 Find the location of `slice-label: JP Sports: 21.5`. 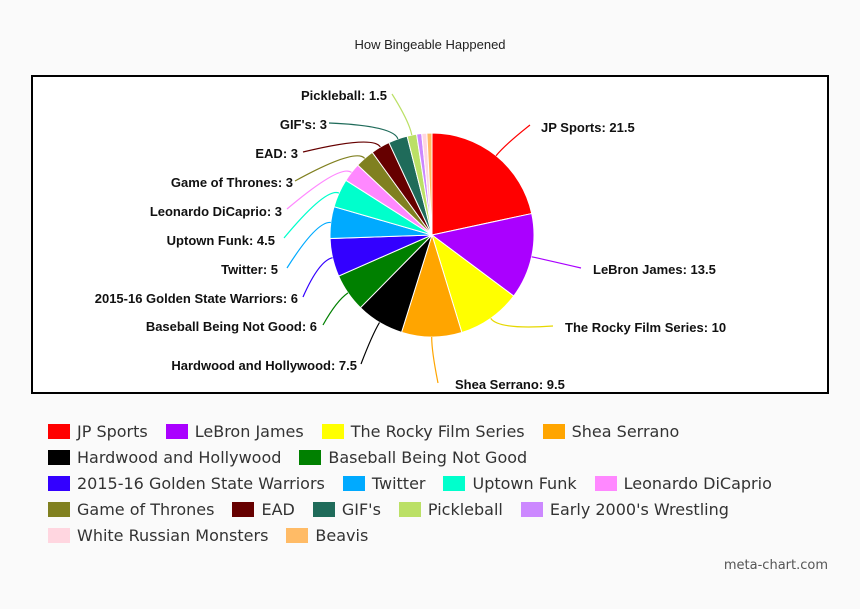

slice-label: JP Sports: 21.5 is located at coordinates (588, 127).